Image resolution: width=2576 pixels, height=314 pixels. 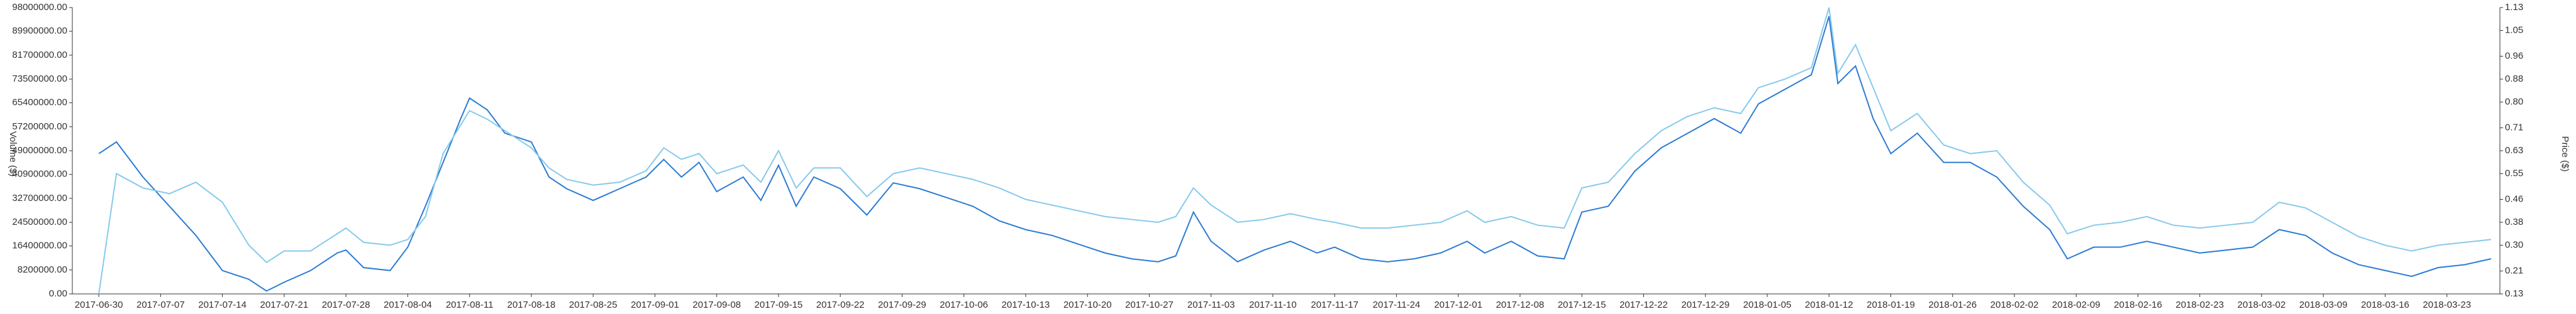 What do you see at coordinates (39, 31) in the screenshot?
I see `y-tick-label: 89900000.00` at bounding box center [39, 31].